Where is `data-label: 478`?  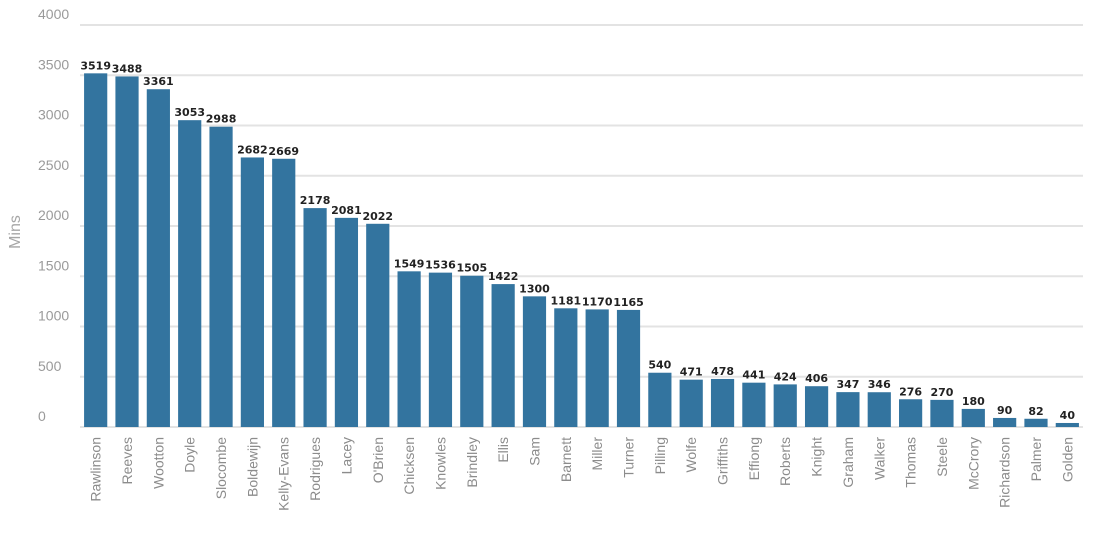 data-label: 478 is located at coordinates (722, 371).